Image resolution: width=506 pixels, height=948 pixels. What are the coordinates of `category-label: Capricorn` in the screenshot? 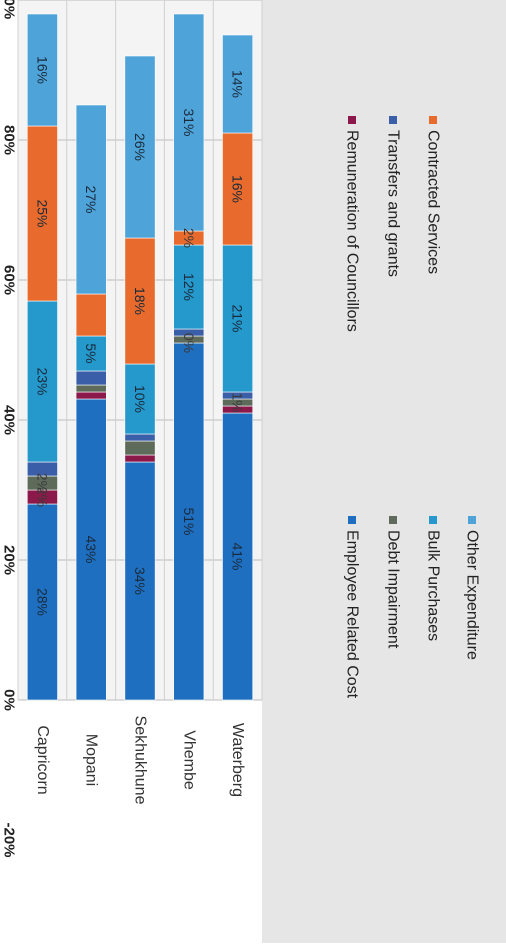 It's located at (42, 759).